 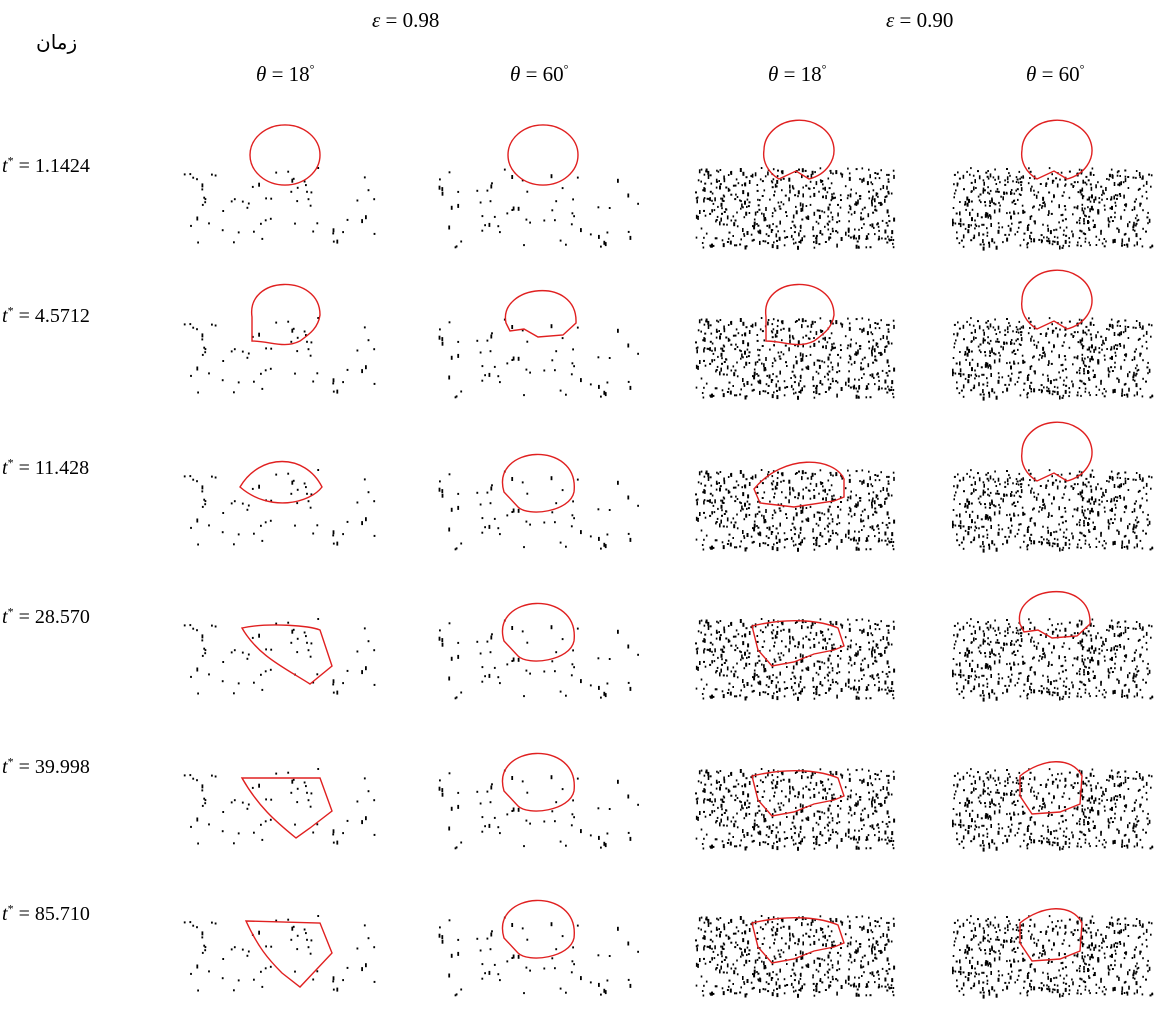 What do you see at coordinates (1053, 209) in the screenshot?
I see `particle-field` at bounding box center [1053, 209].